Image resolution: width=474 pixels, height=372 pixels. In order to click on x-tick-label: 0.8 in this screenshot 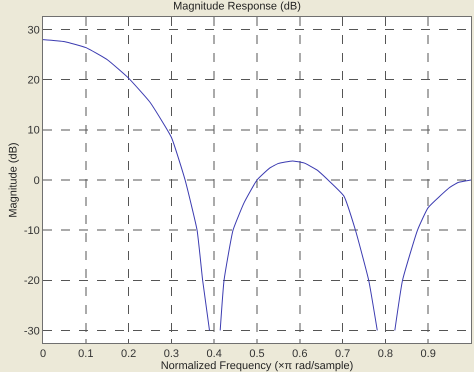, I will do `click(386, 354)`.